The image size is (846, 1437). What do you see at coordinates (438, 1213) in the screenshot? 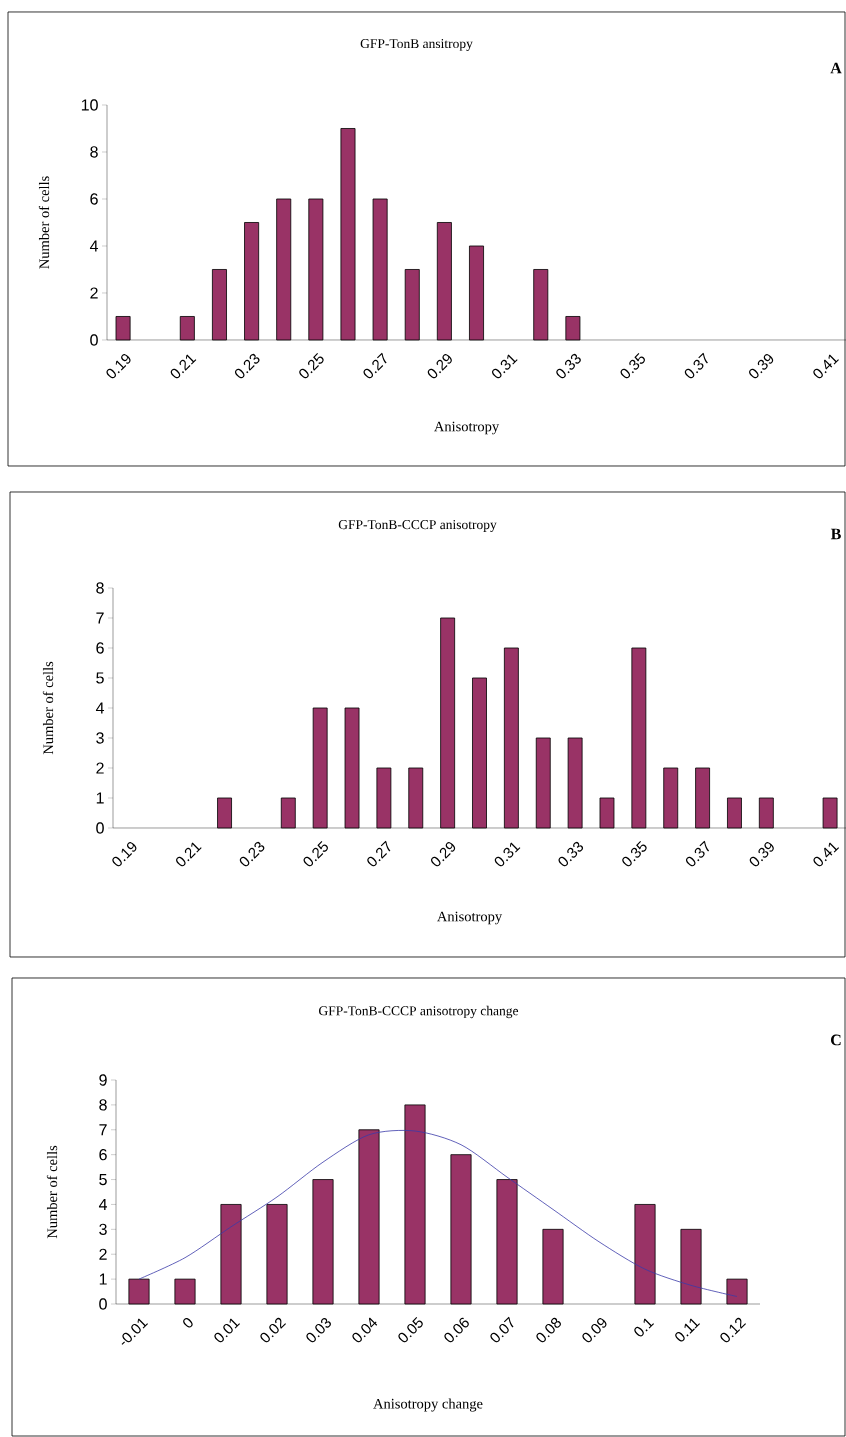
I see `line-series` at bounding box center [438, 1213].